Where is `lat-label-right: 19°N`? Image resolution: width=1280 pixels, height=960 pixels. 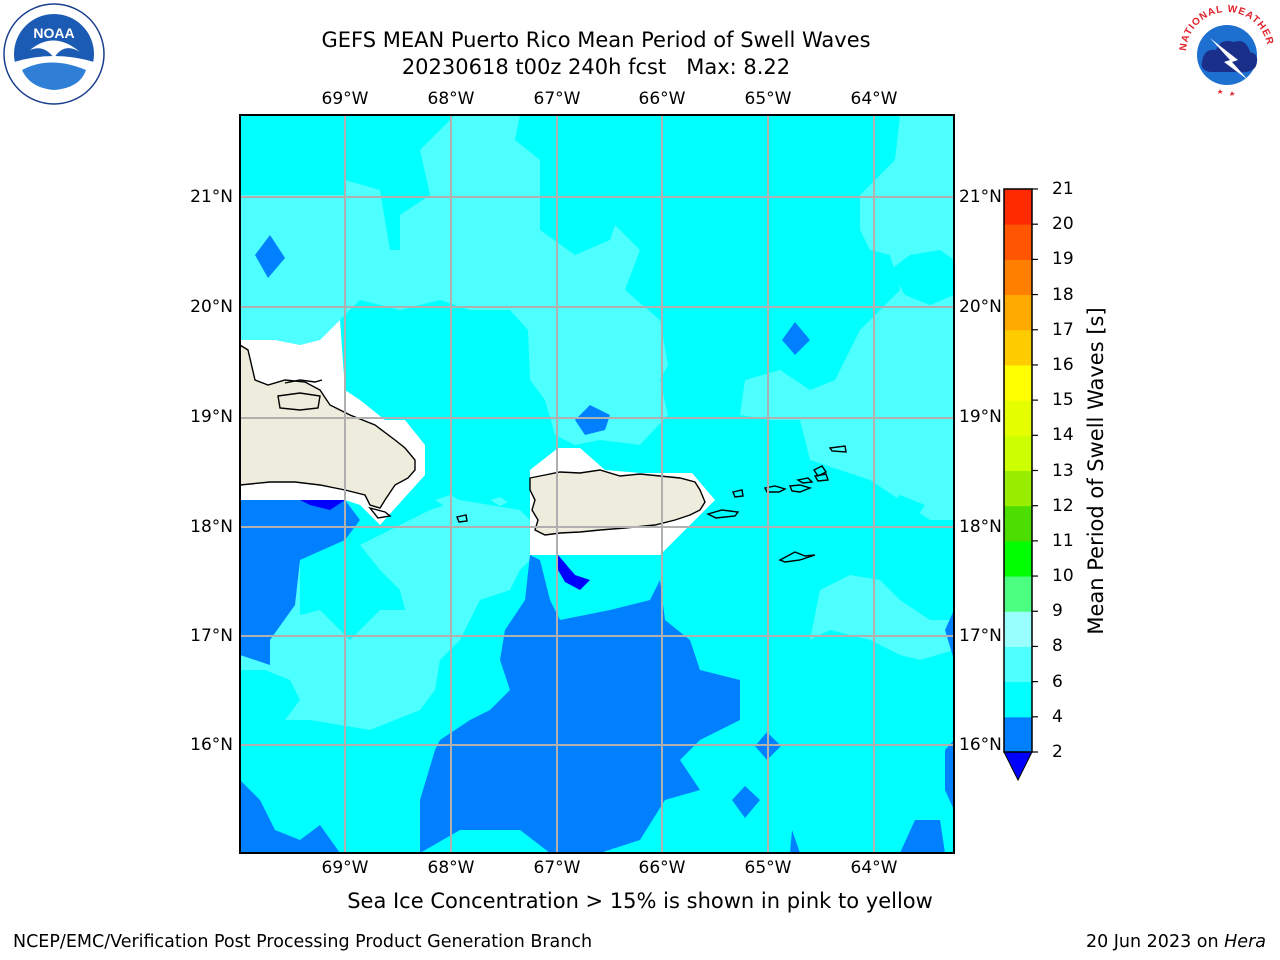
lat-label-right: 19°N is located at coordinates (980, 417).